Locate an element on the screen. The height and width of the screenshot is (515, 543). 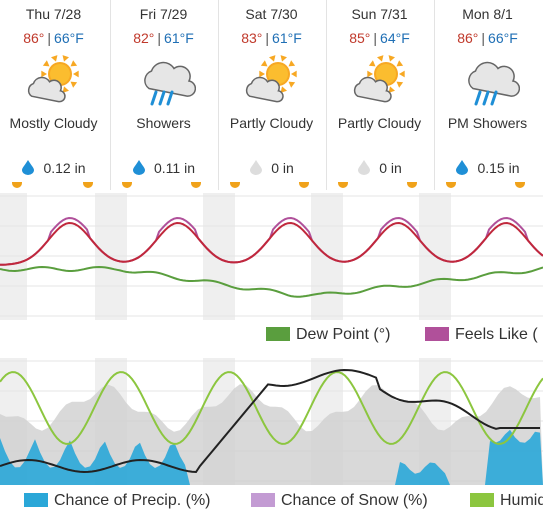
legend-item: Chance of Snow (%) is located at coordinates (339, 501).